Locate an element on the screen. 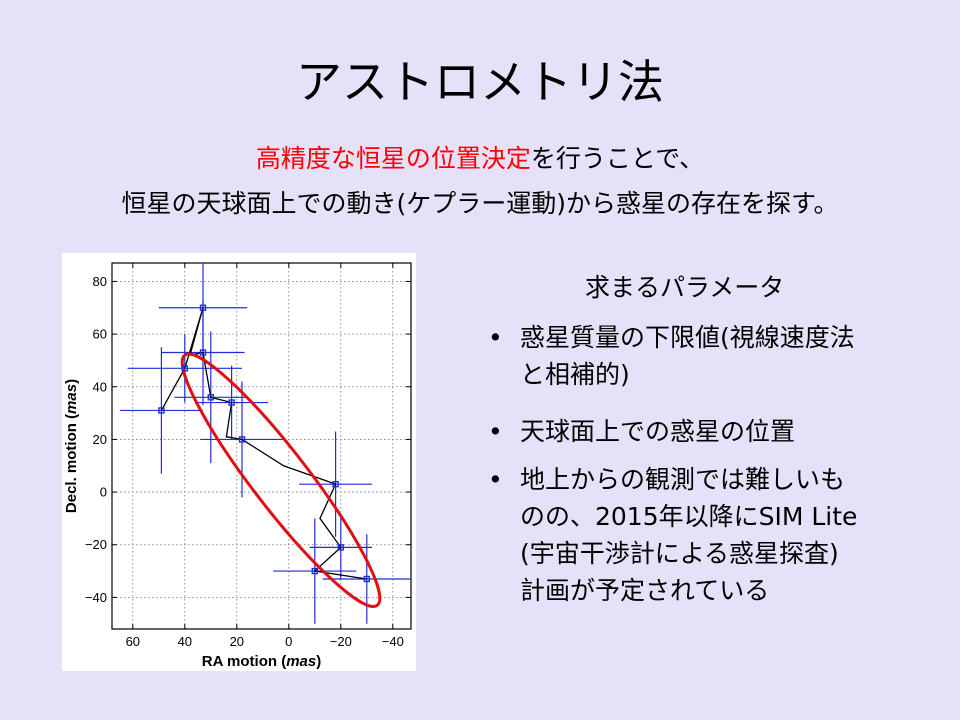 The width and height of the screenshot is (960, 720). bullet-text: 天球面上での惑星の位置 is located at coordinates (725, 431).